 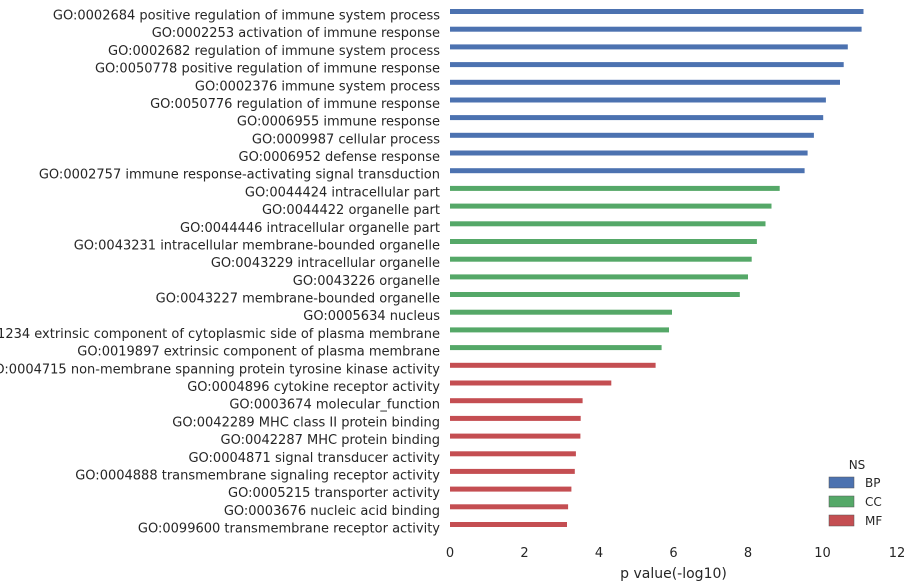 What do you see at coordinates (673, 553) in the screenshot?
I see `x-tick-label: 6` at bounding box center [673, 553].